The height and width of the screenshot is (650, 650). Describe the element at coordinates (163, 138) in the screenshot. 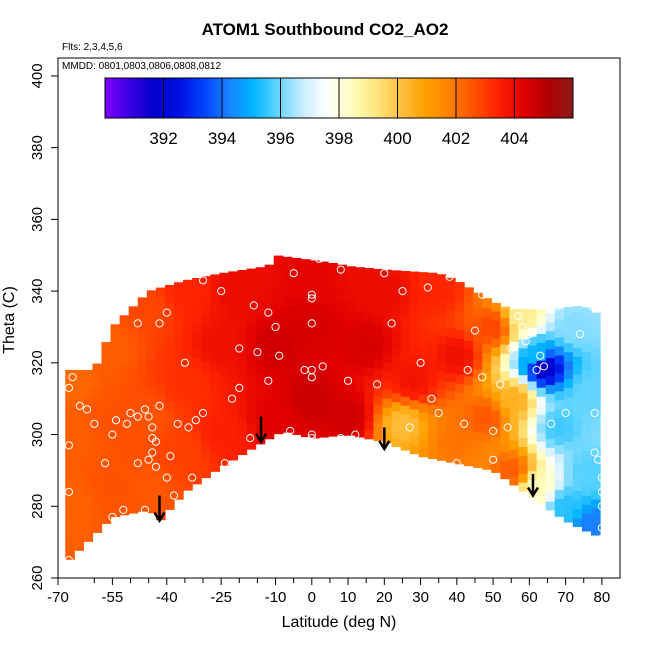

I see `colorbar-tick-label: 392` at that location.